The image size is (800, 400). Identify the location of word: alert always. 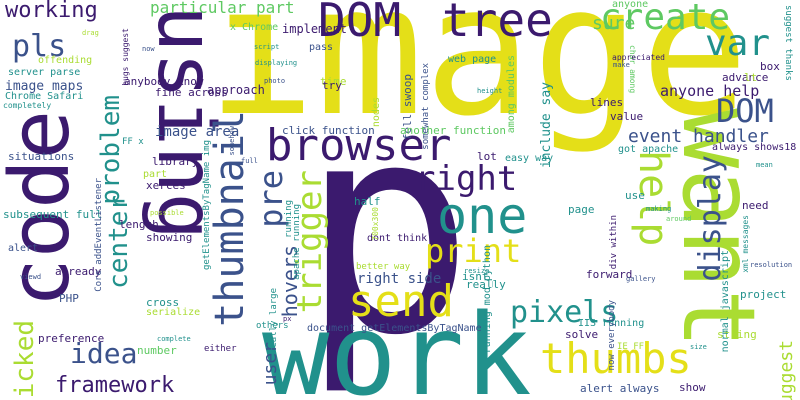
(620, 388).